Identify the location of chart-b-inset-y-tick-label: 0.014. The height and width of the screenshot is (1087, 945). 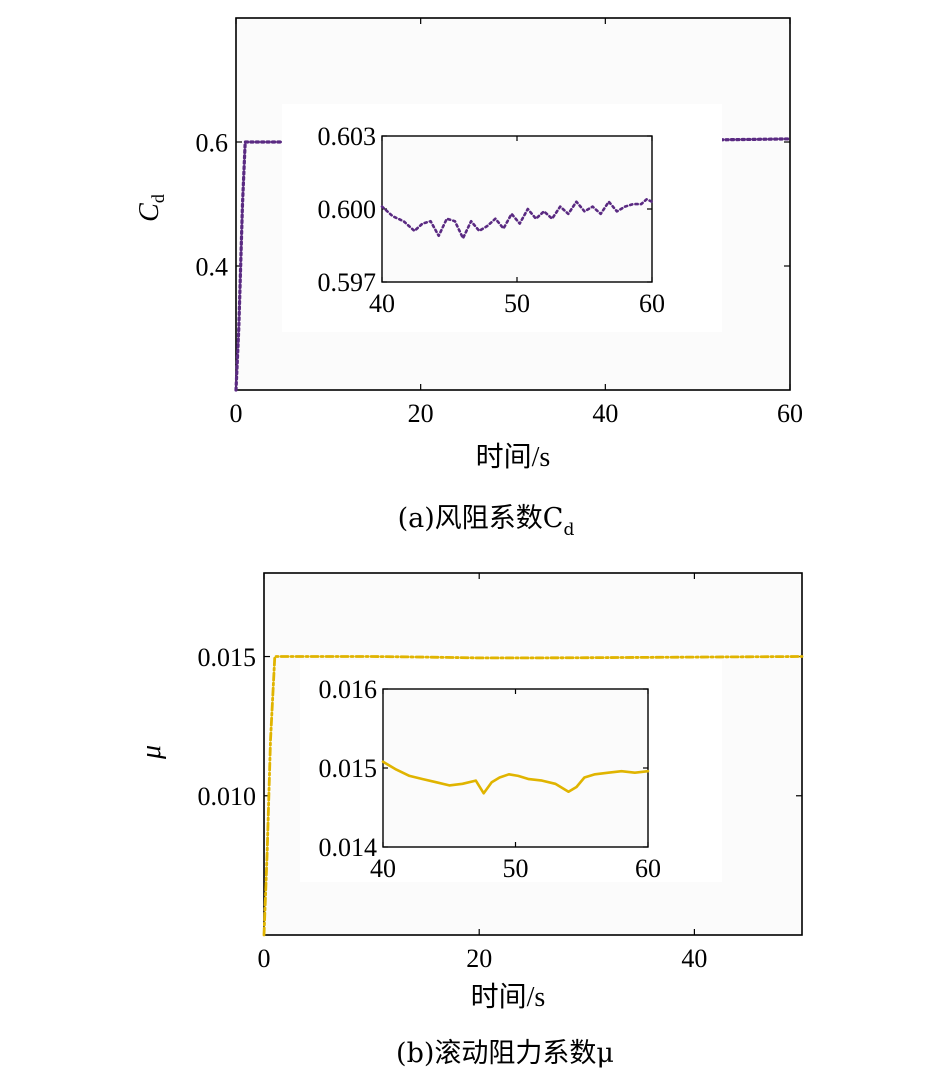
(348, 847).